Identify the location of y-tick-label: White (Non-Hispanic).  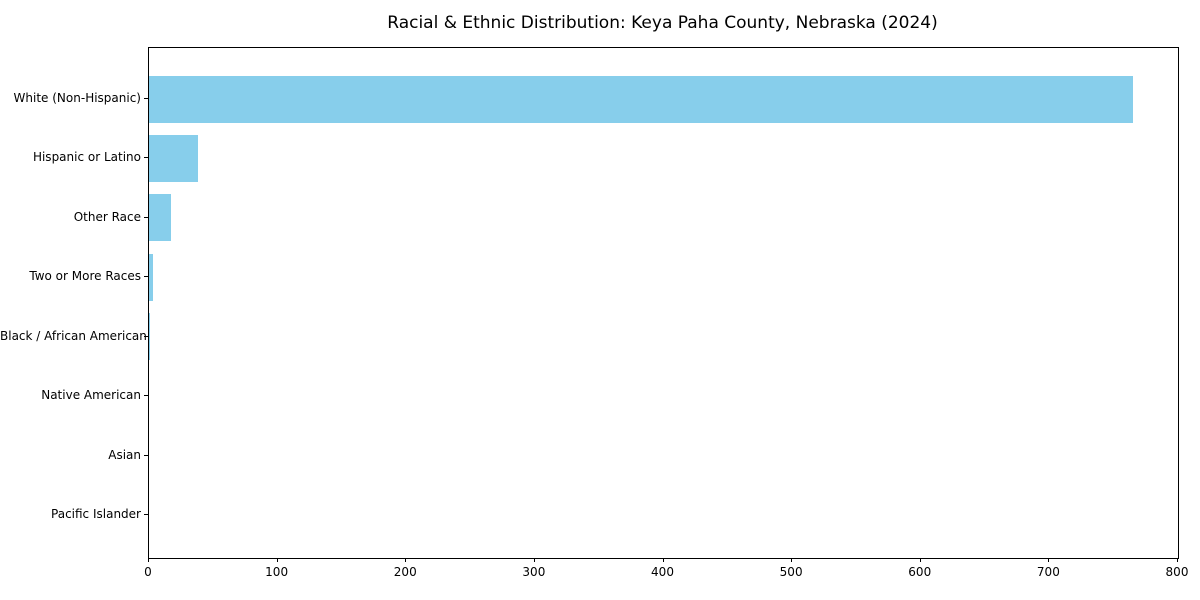
(77, 98).